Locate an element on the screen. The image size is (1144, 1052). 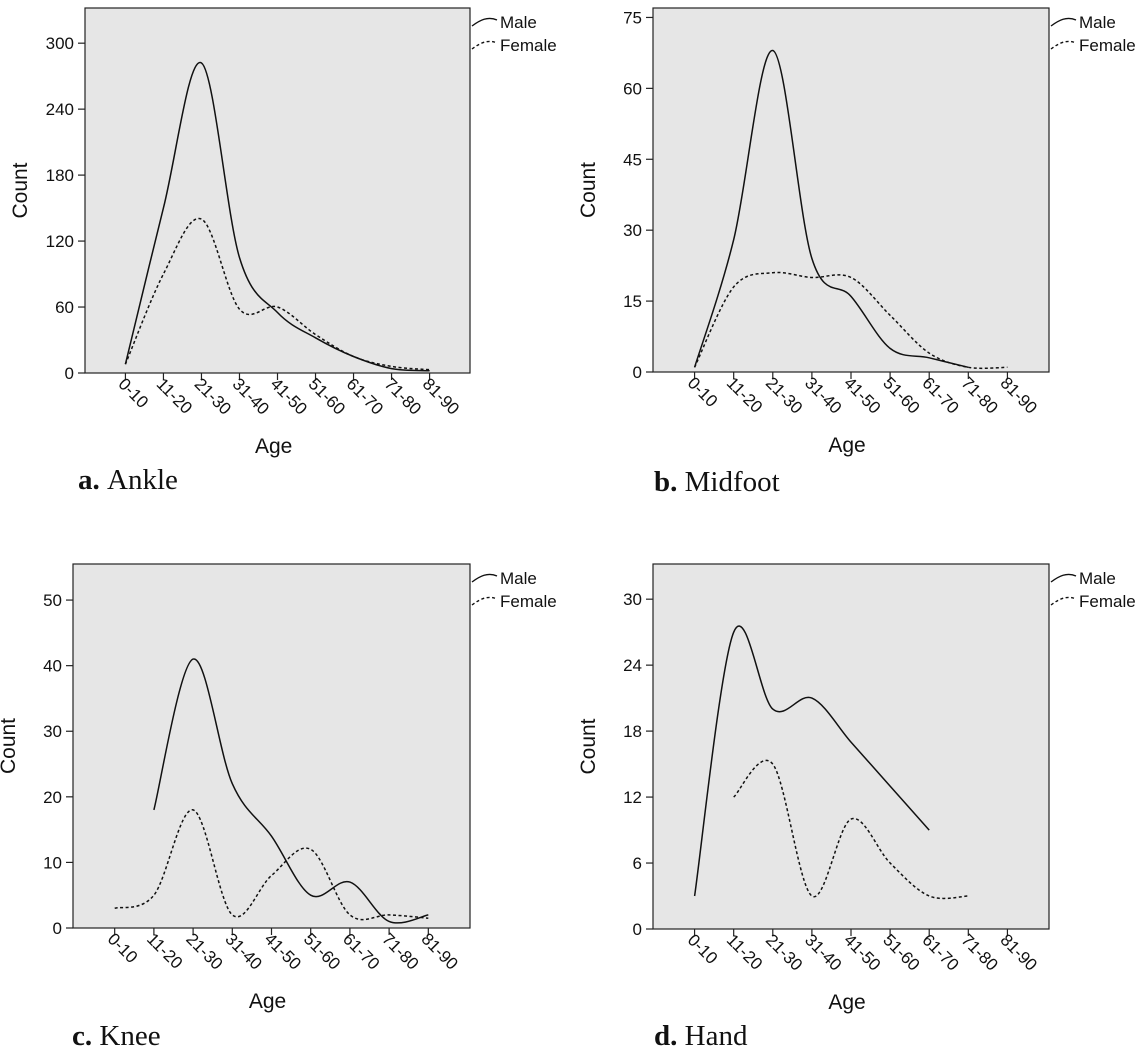
panel-caption-letter: a. is located at coordinates (92, 480).